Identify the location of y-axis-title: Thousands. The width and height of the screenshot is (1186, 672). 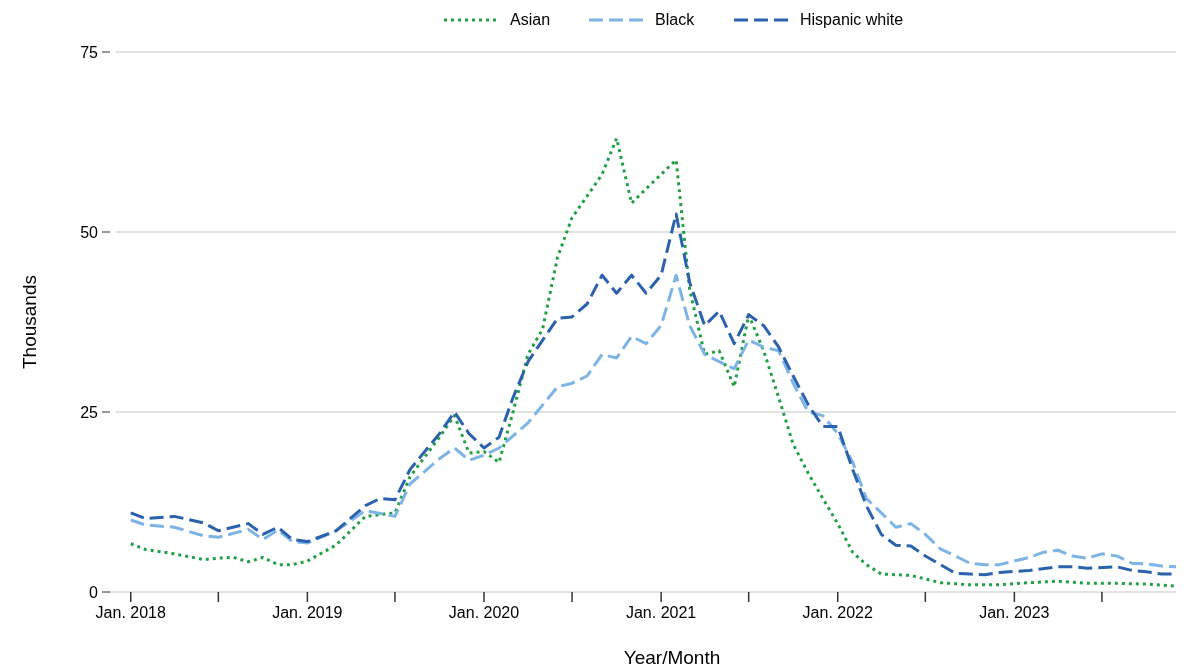
(29, 322).